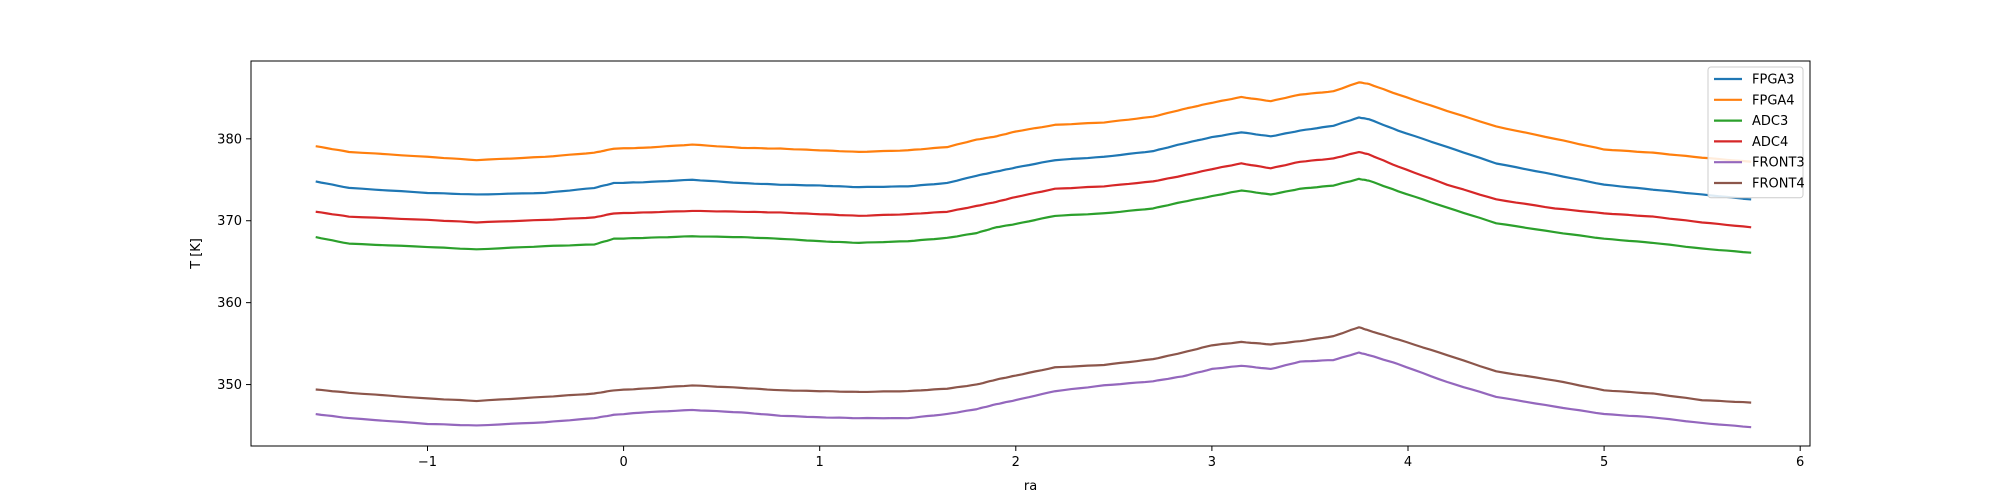  What do you see at coordinates (1408, 462) in the screenshot?
I see `x-tick-label: 4` at bounding box center [1408, 462].